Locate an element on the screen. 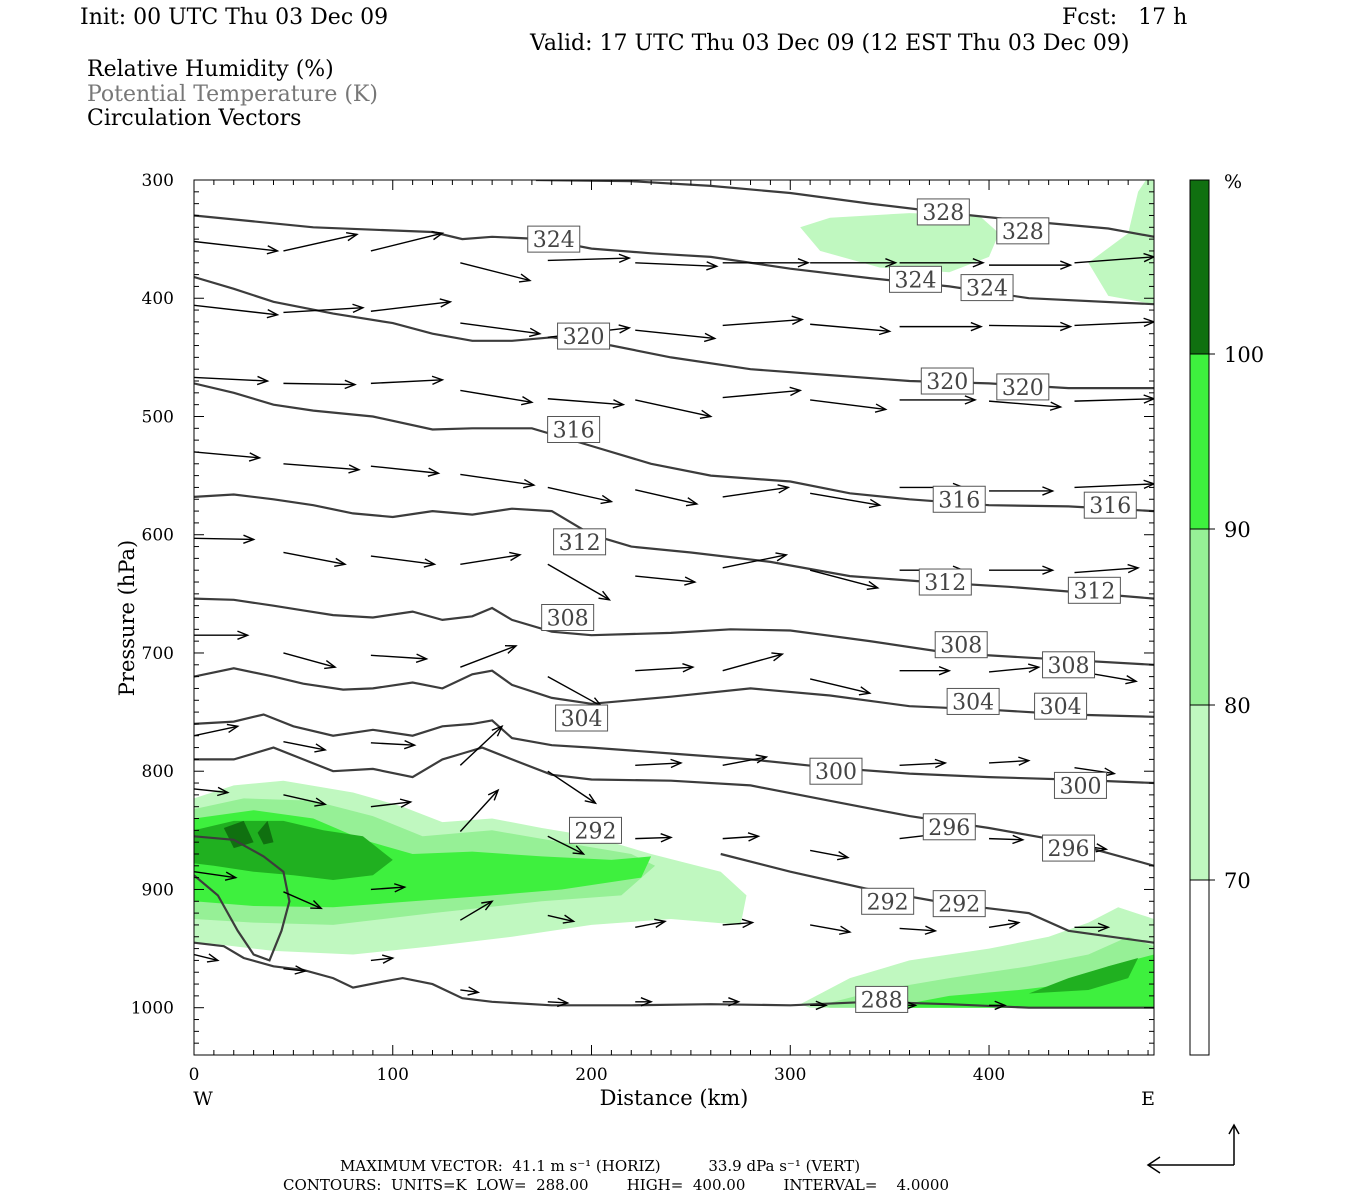  field-rh-label: Relative Humidity (%) is located at coordinates (210, 69).